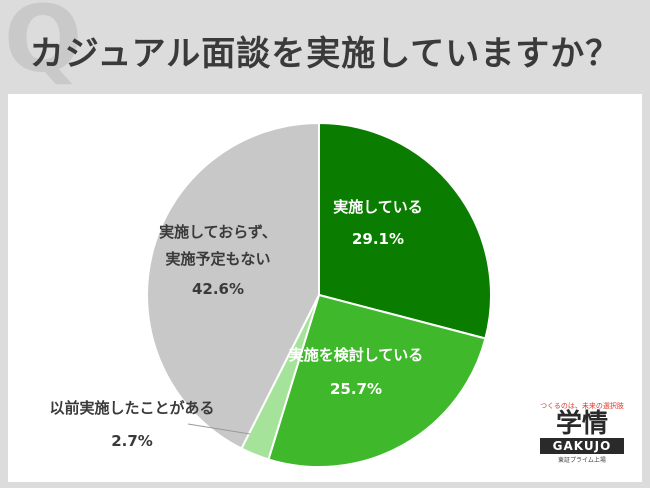 The height and width of the screenshot is (488, 650). I want to click on slice-label-3: 以前実施したことがある, so click(131, 408).